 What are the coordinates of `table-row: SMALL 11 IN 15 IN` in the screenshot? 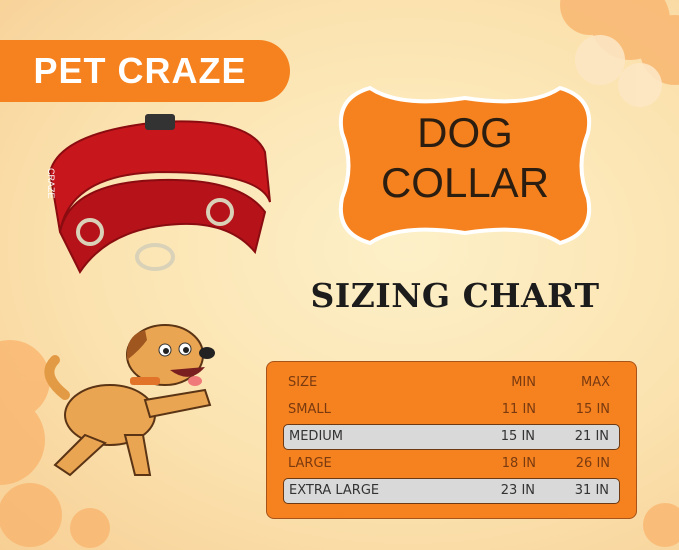 It's located at (451, 410).